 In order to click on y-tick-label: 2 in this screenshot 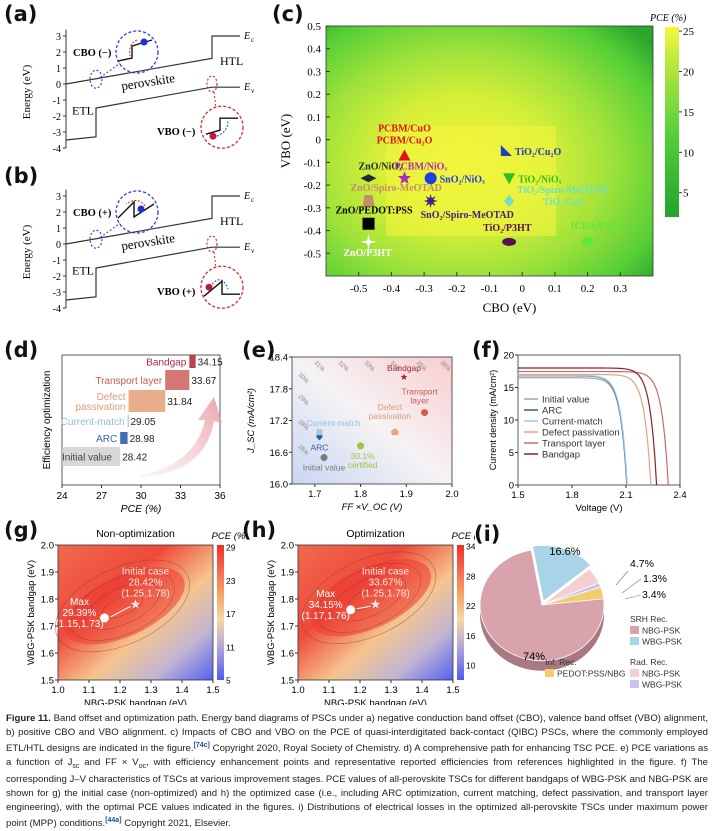, I will do `click(58, 53)`.